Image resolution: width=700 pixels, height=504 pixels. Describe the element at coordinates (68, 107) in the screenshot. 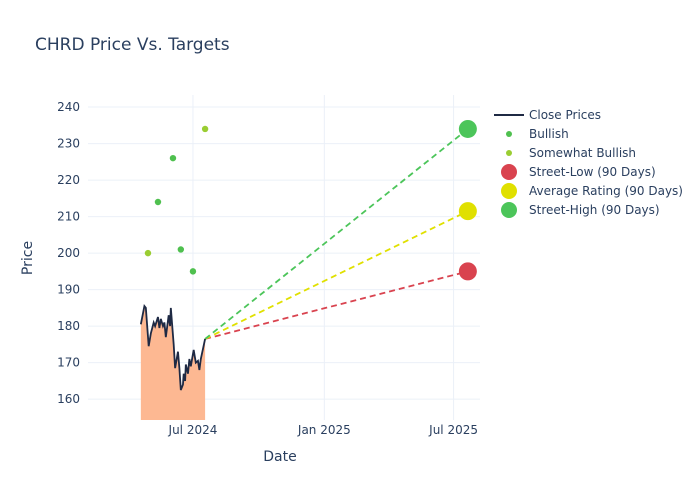

I see `y-tick-label: 240` at that location.